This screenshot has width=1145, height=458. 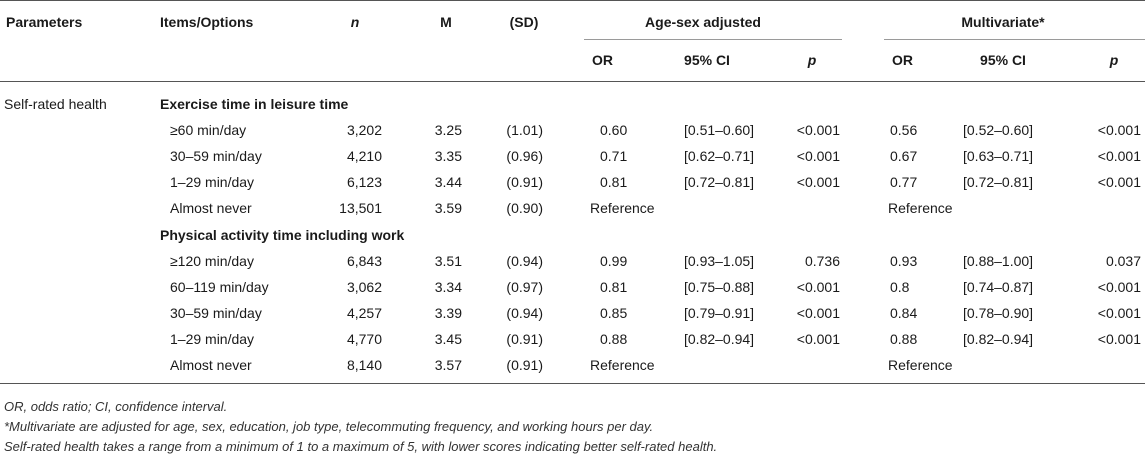 I want to click on n-cell: 3,062, so click(x=364, y=286).